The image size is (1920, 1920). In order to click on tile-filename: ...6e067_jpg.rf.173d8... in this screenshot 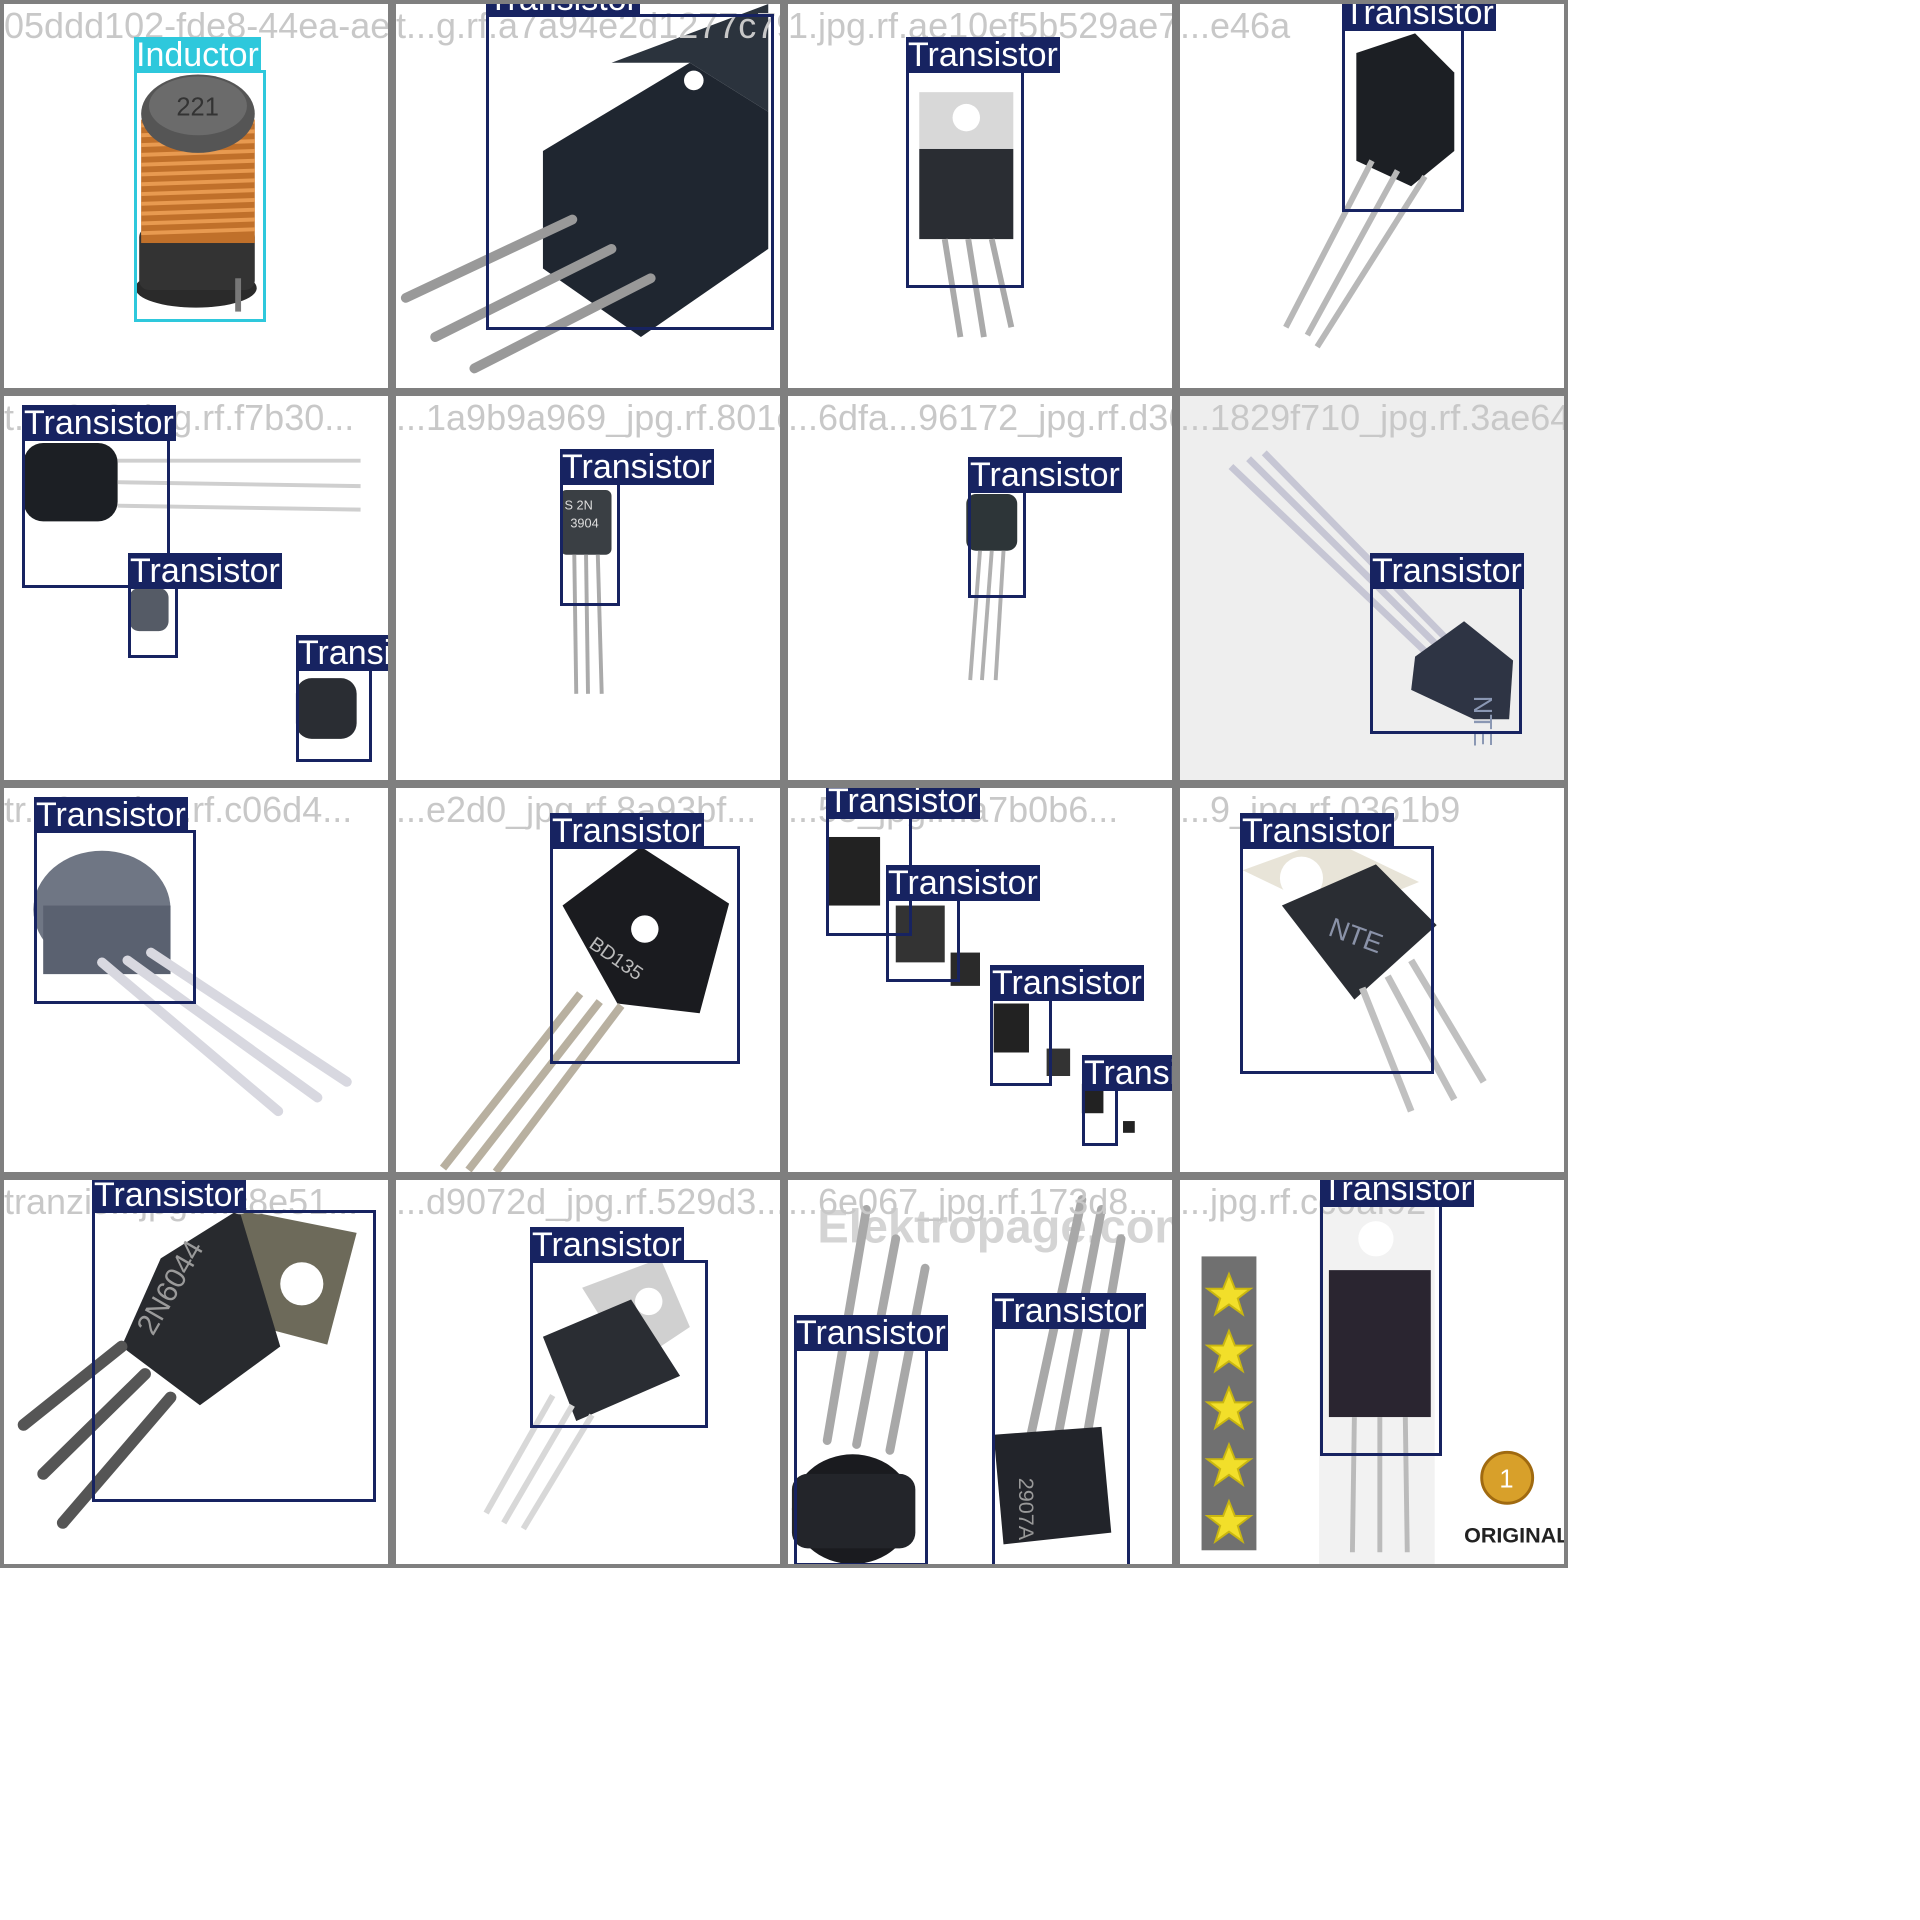, I will do `click(973, 1201)`.